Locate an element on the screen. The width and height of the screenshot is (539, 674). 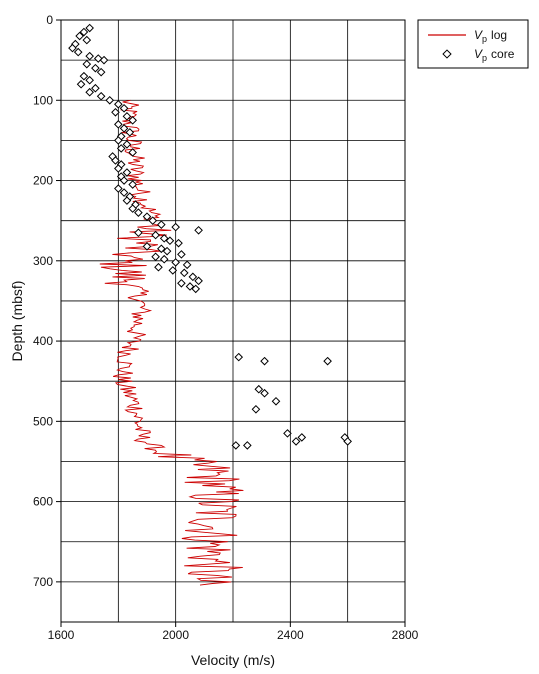
y-tick-label: 200 is located at coordinates (43, 181).